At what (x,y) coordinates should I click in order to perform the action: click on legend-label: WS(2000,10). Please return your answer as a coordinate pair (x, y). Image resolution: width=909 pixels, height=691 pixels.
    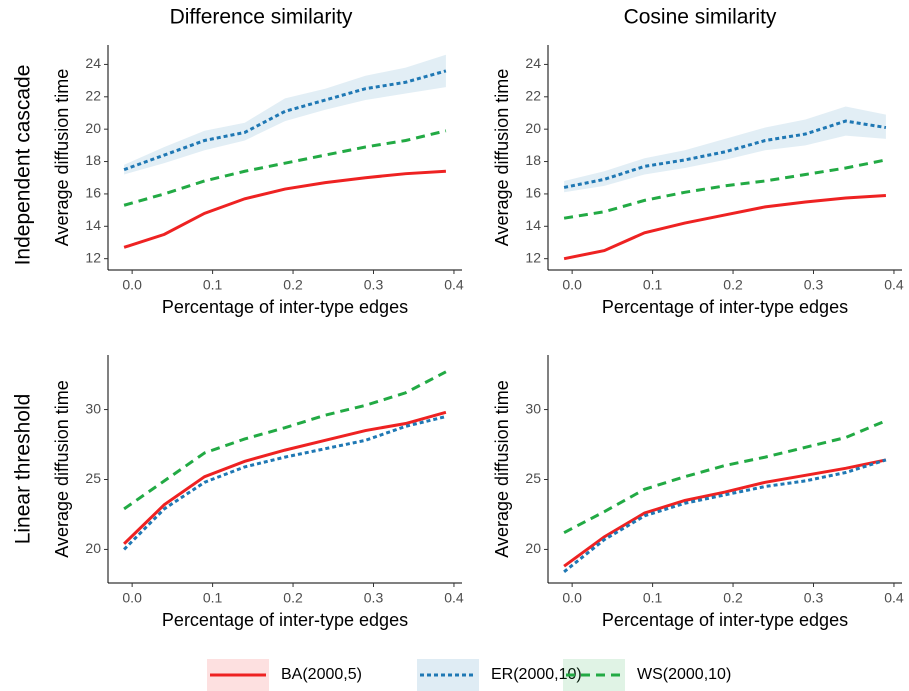
    Looking at the image, I should click on (684, 674).